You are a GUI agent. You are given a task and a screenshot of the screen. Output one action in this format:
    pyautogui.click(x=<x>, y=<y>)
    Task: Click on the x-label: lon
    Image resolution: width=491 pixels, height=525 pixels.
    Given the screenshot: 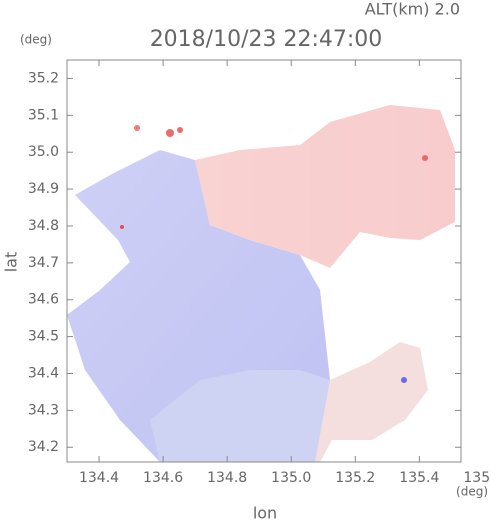 What is the action you would take?
    pyautogui.click(x=265, y=513)
    